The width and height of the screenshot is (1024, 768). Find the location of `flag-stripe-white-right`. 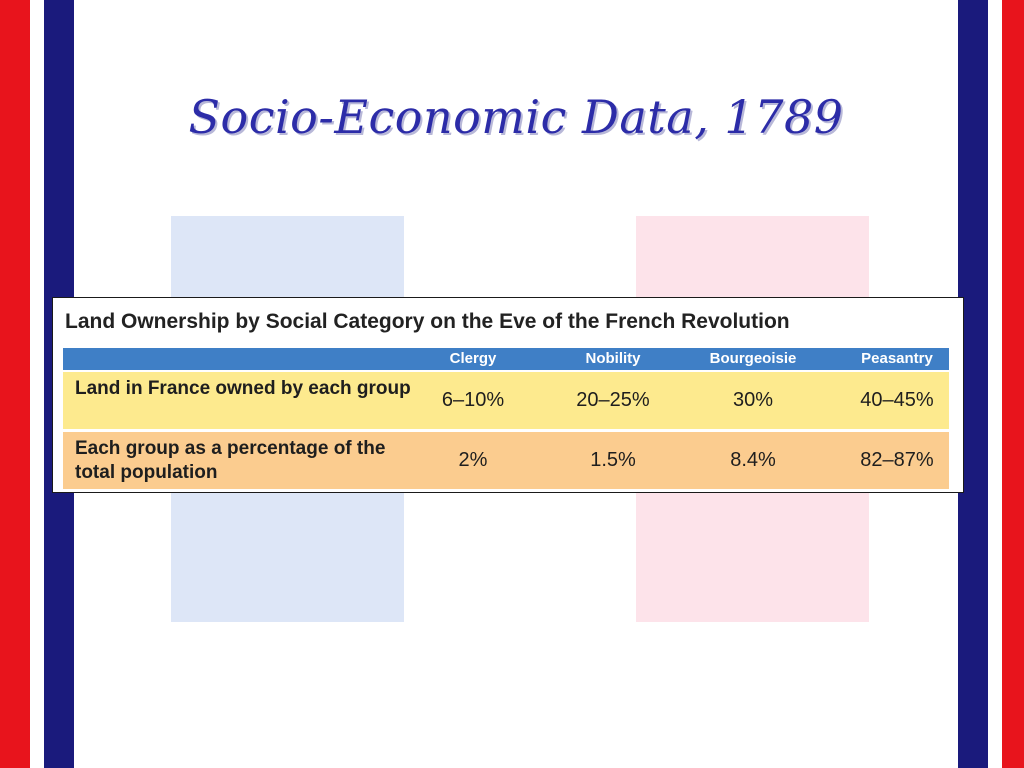

flag-stripe-white-right is located at coordinates (995, 384).